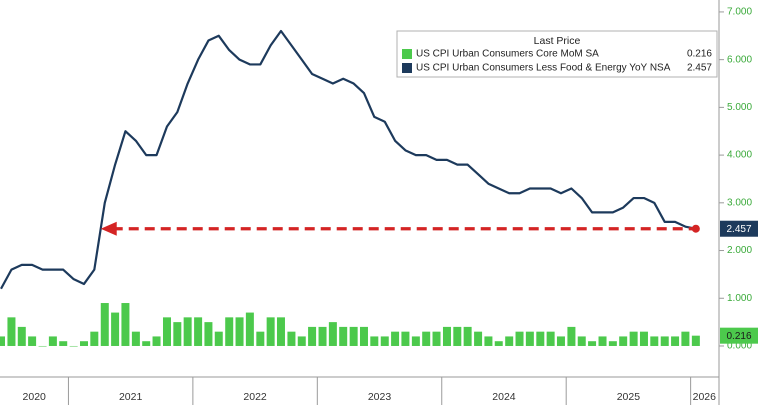 The height and width of the screenshot is (405, 760). I want to click on x-tick-label: 2025, so click(629, 397).